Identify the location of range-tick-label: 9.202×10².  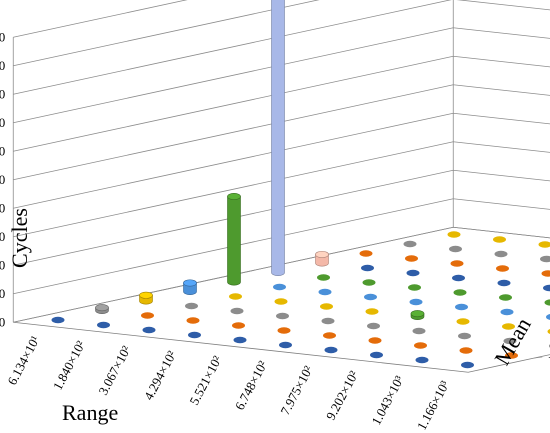
(342, 395).